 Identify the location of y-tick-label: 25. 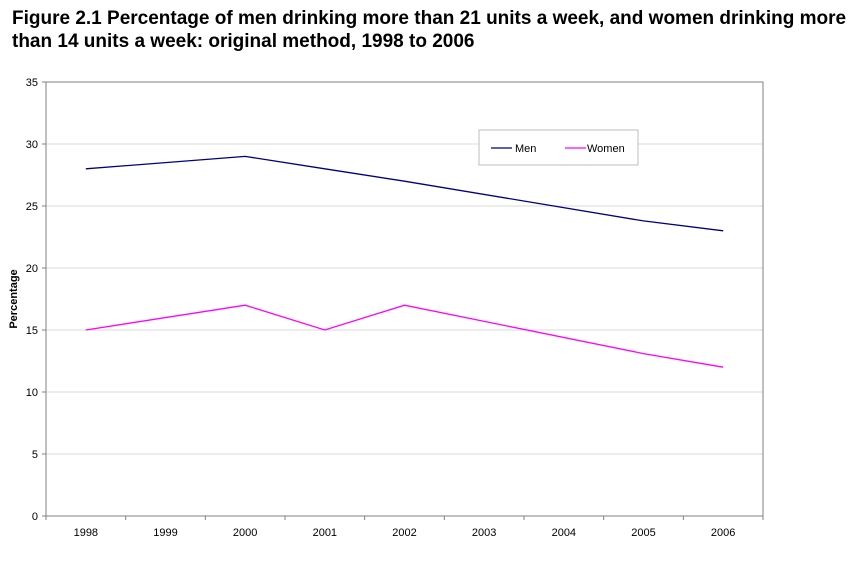
(32, 207).